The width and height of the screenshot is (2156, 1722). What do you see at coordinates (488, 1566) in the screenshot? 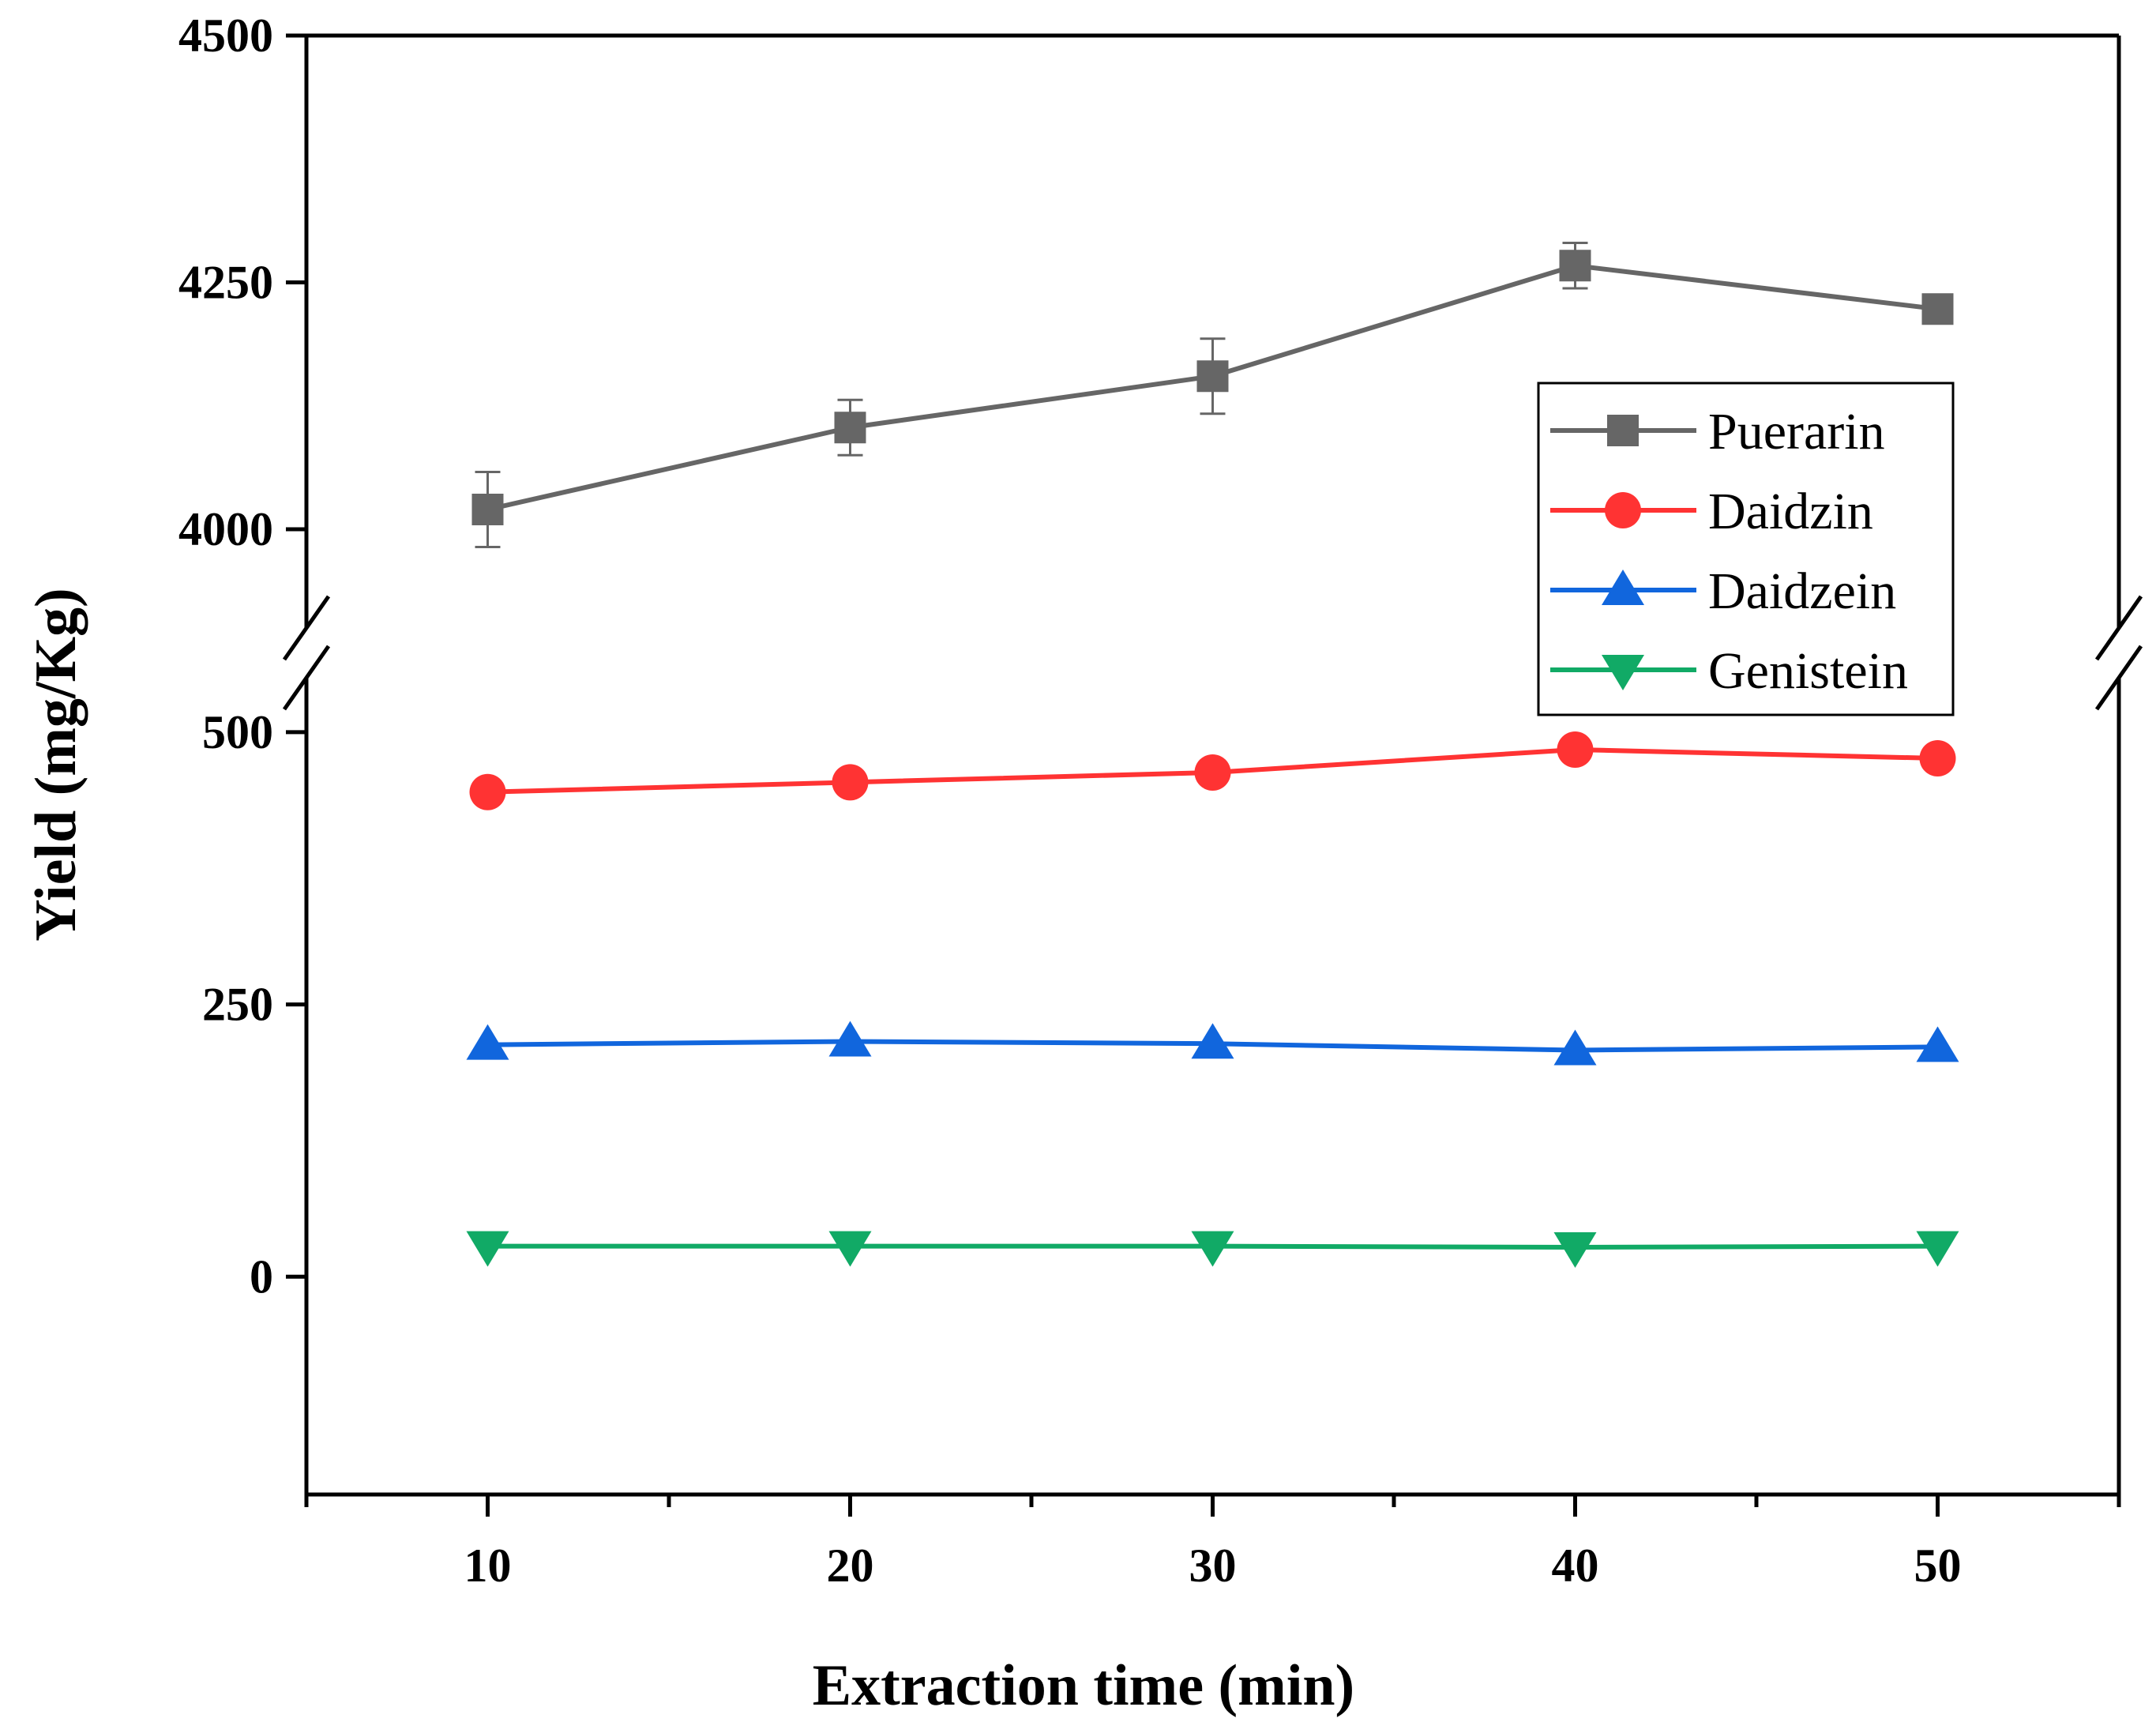
I see `x-tick-label: 10` at bounding box center [488, 1566].